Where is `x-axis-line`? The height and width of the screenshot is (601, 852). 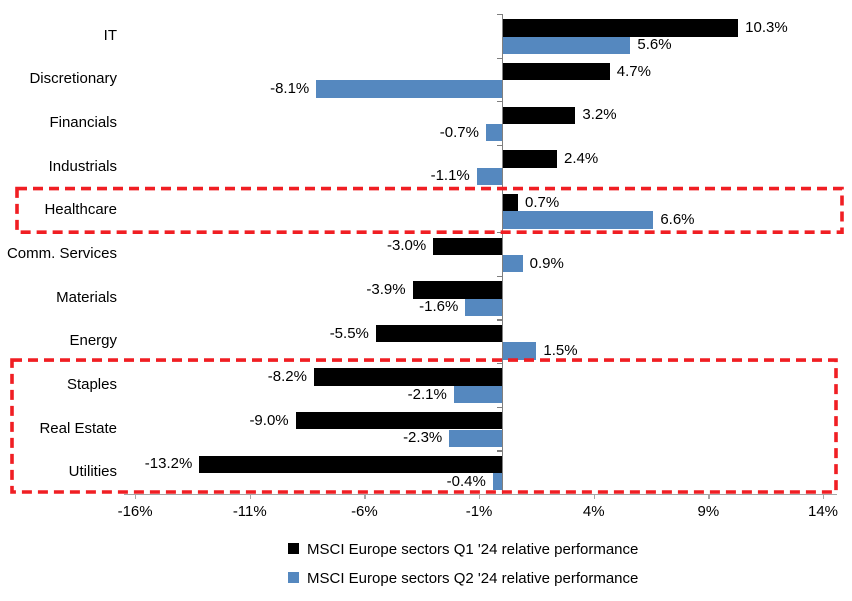 x-axis-line is located at coordinates (480, 495).